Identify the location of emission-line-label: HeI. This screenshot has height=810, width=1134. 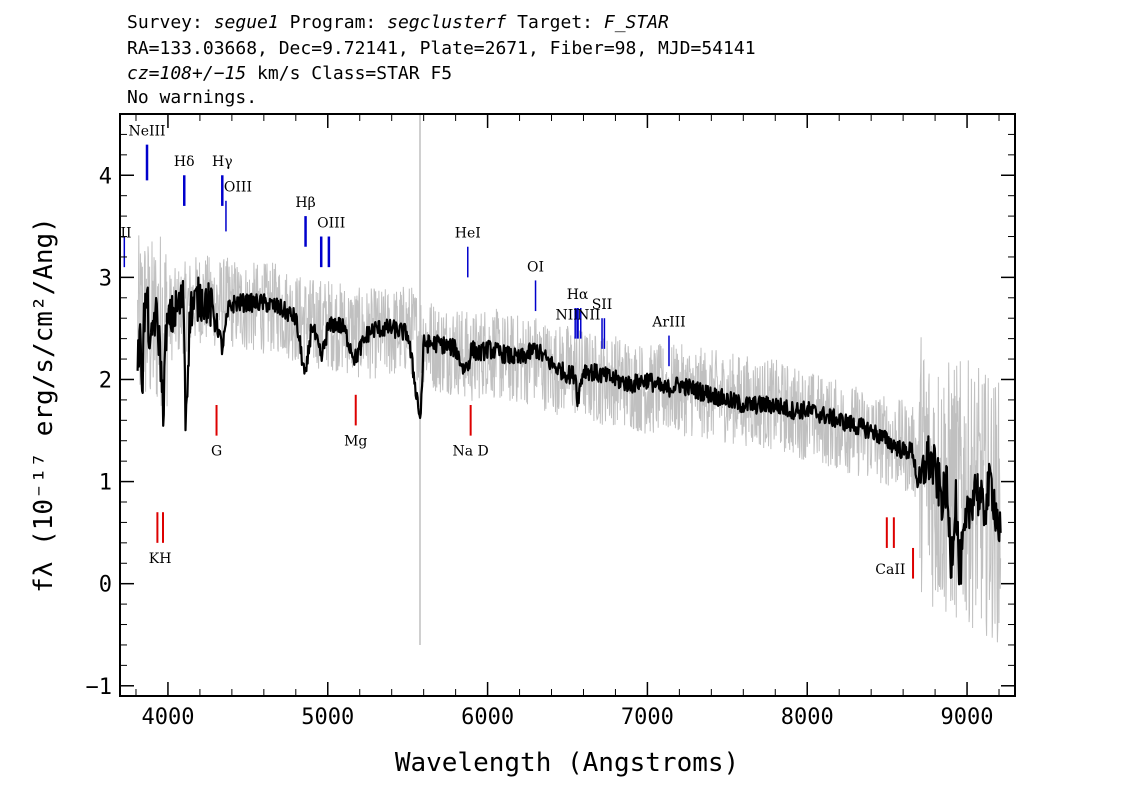
(468, 234).